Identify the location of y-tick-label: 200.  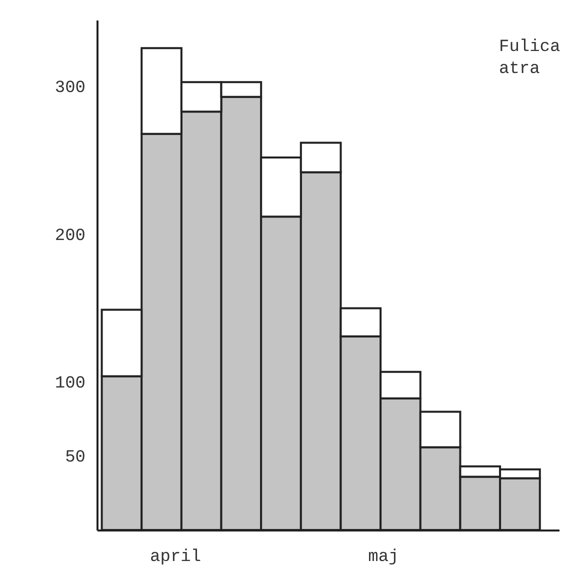
(70, 236).